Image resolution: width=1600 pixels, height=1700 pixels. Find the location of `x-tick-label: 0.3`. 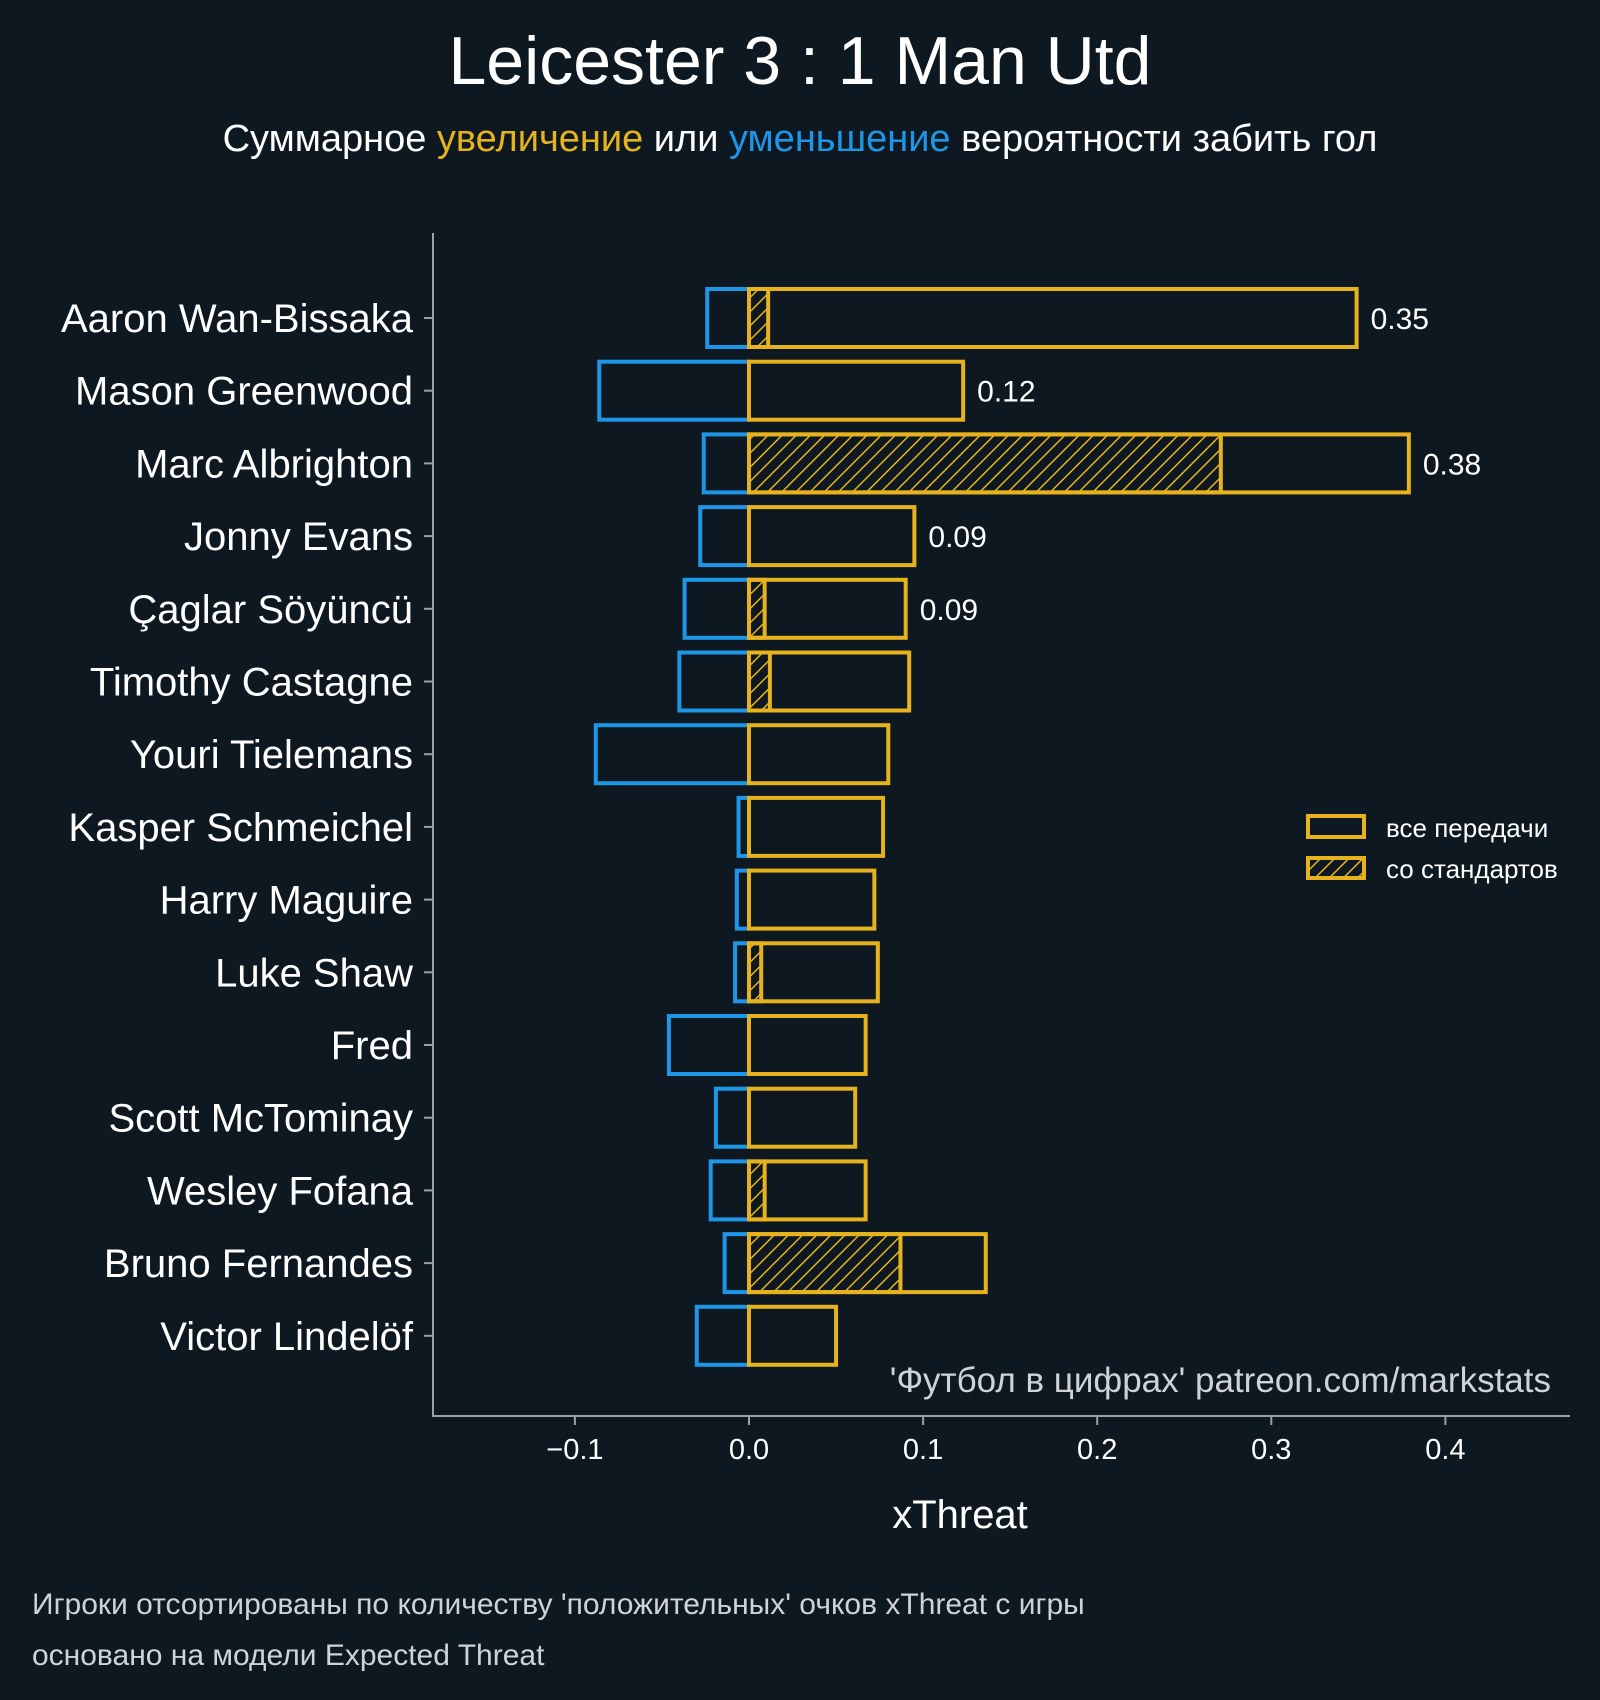

x-tick-label: 0.3 is located at coordinates (1271, 1450).